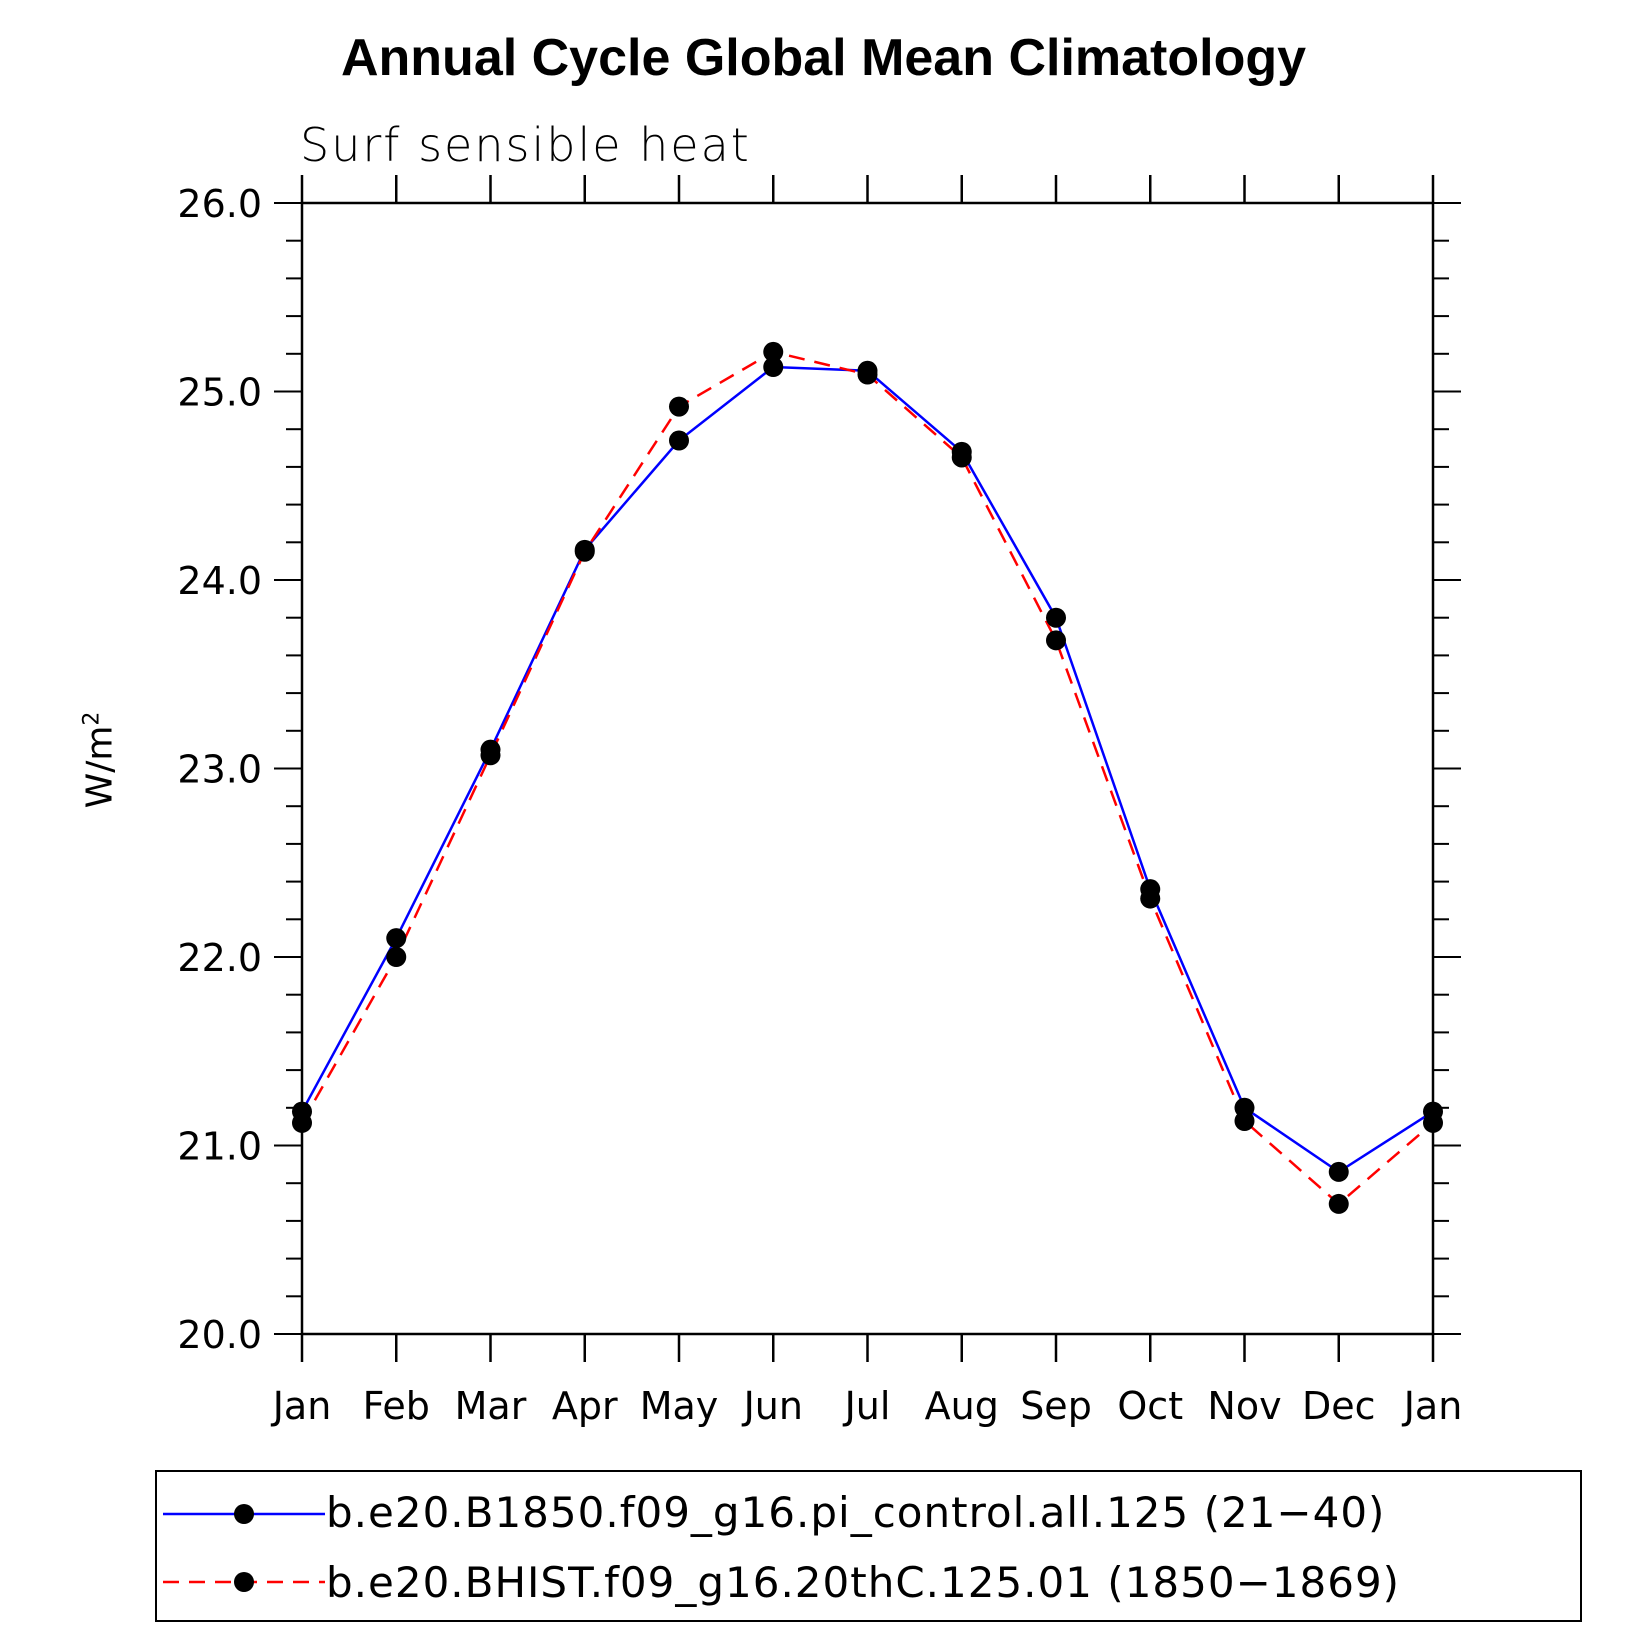 Image resolution: width=1647 pixels, height=1647 pixels. Describe the element at coordinates (219, 1335) in the screenshot. I see `y-tick-label: 20.0` at that location.